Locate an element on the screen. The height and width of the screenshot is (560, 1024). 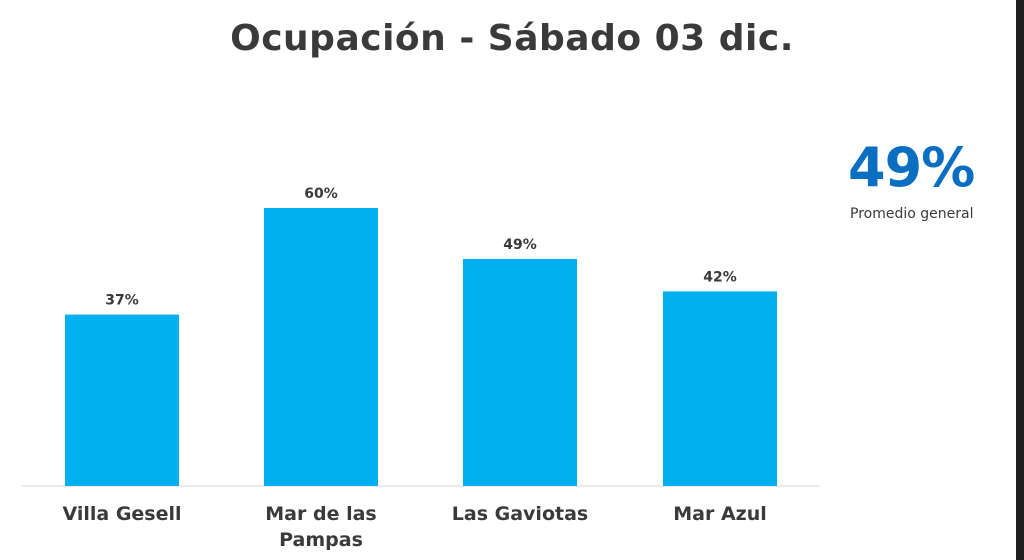
category-label-line: Villa Gesell is located at coordinates (121, 514).